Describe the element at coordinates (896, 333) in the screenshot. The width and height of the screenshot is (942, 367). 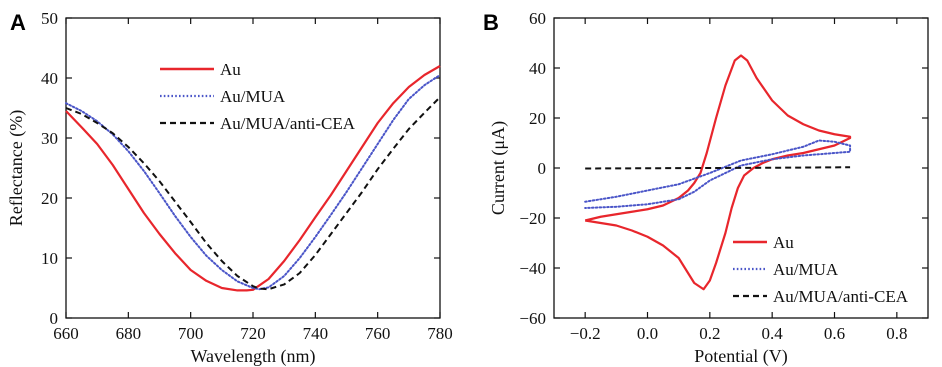
I see `x-tick-label: 0.8` at that location.